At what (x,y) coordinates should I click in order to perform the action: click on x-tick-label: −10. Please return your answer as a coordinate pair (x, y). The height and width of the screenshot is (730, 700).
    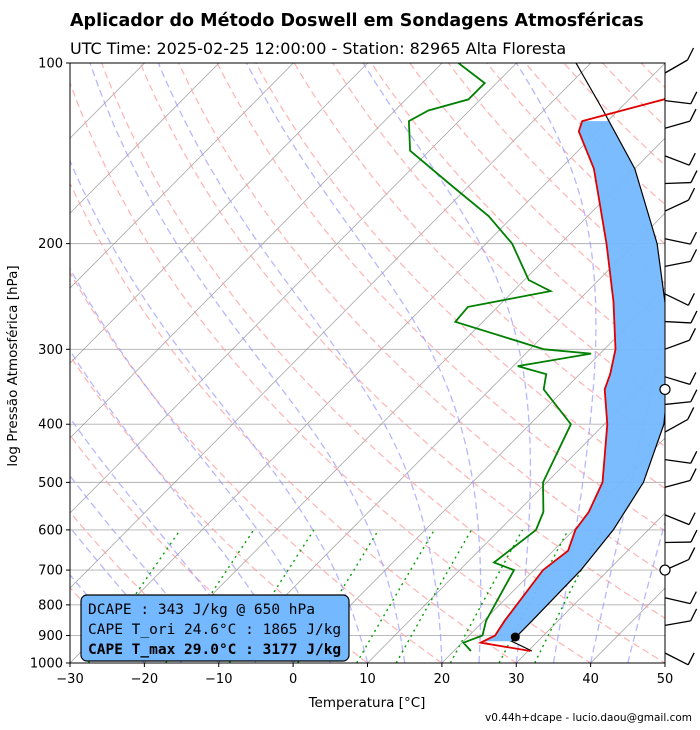
    Looking at the image, I should click on (218, 679).